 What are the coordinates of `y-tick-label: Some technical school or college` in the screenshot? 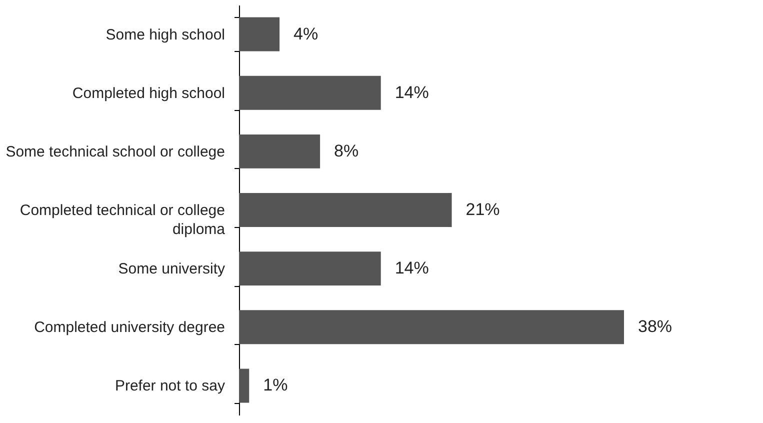 It's located at (115, 151).